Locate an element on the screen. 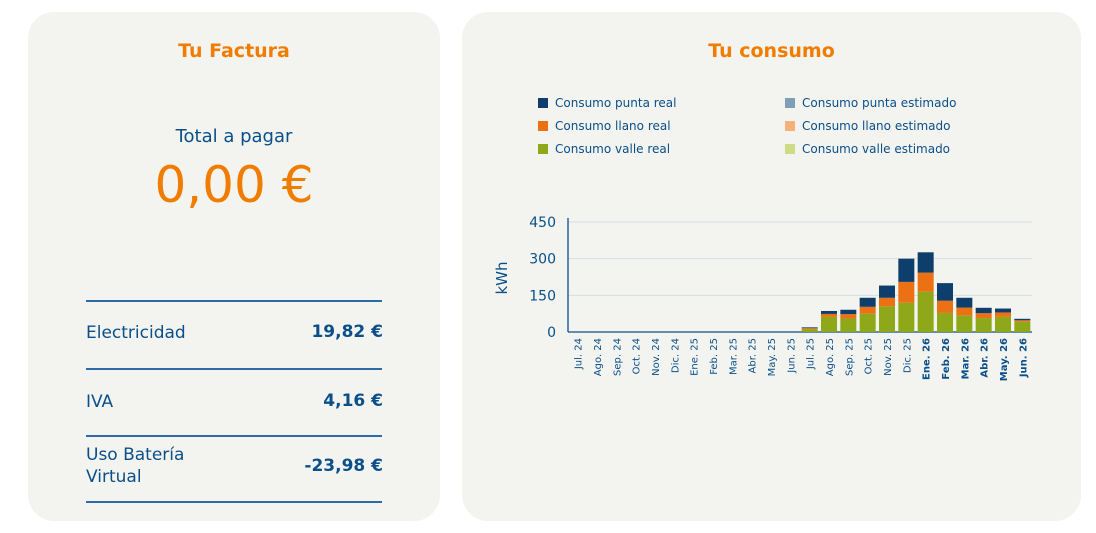  x-tick-label: Ene. 25 is located at coordinates (695, 357).